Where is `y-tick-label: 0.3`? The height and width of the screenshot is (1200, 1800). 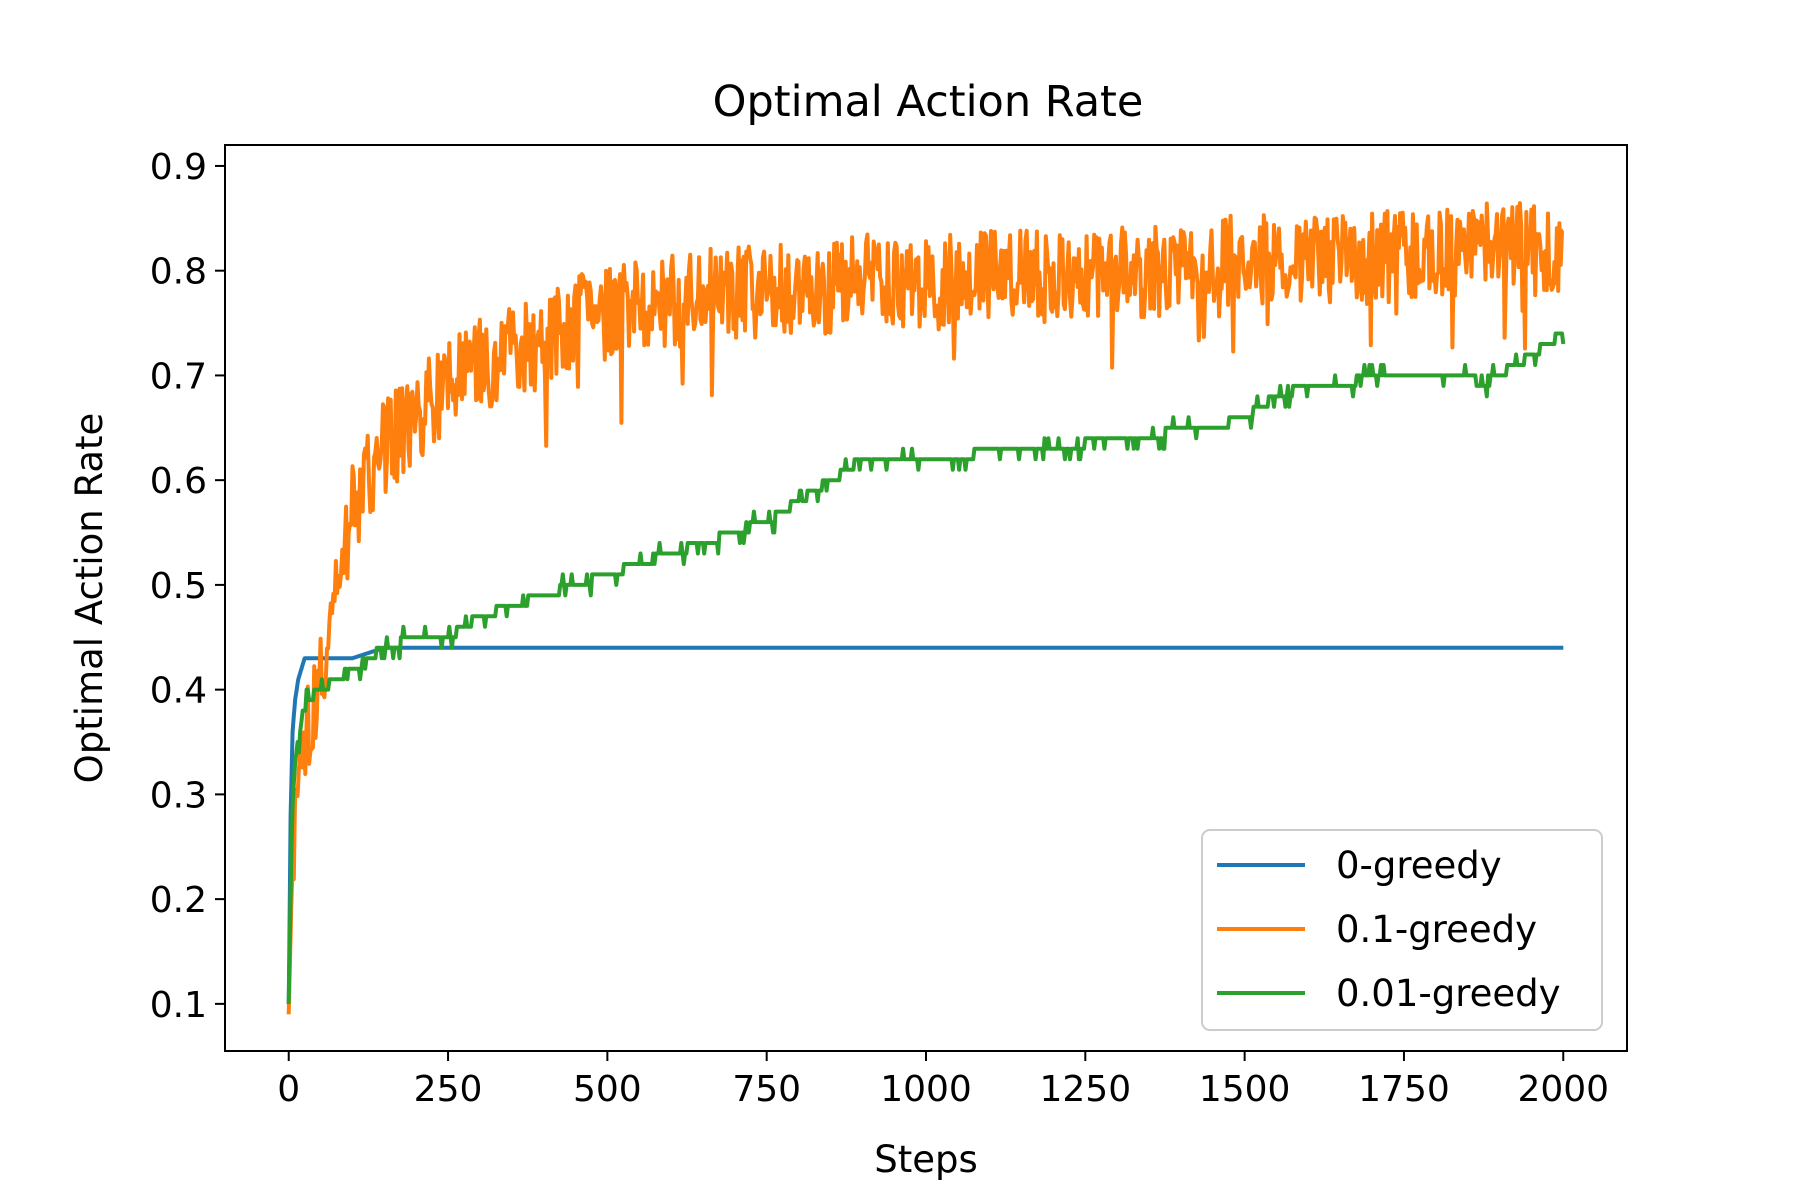
y-tick-label: 0.3 is located at coordinates (178, 795).